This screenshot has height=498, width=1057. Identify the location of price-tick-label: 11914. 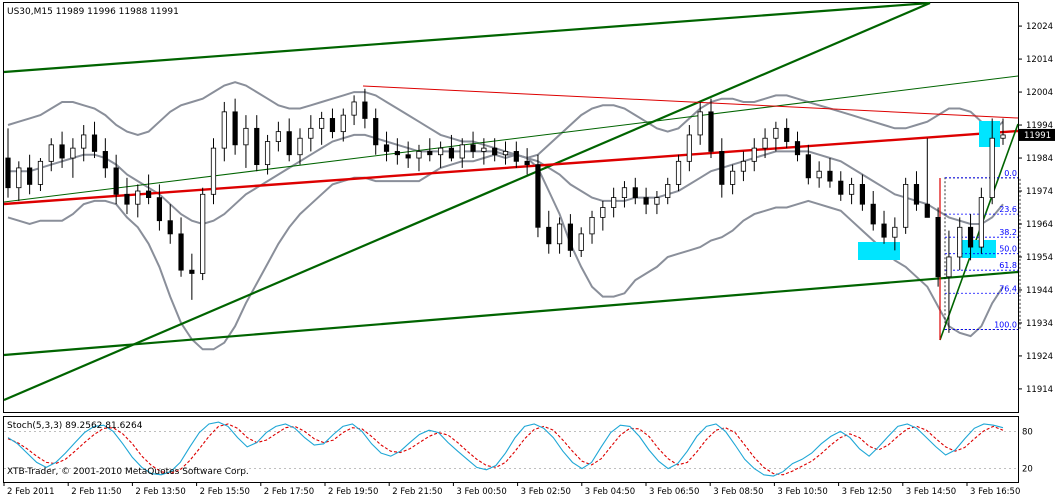
(1039, 390).